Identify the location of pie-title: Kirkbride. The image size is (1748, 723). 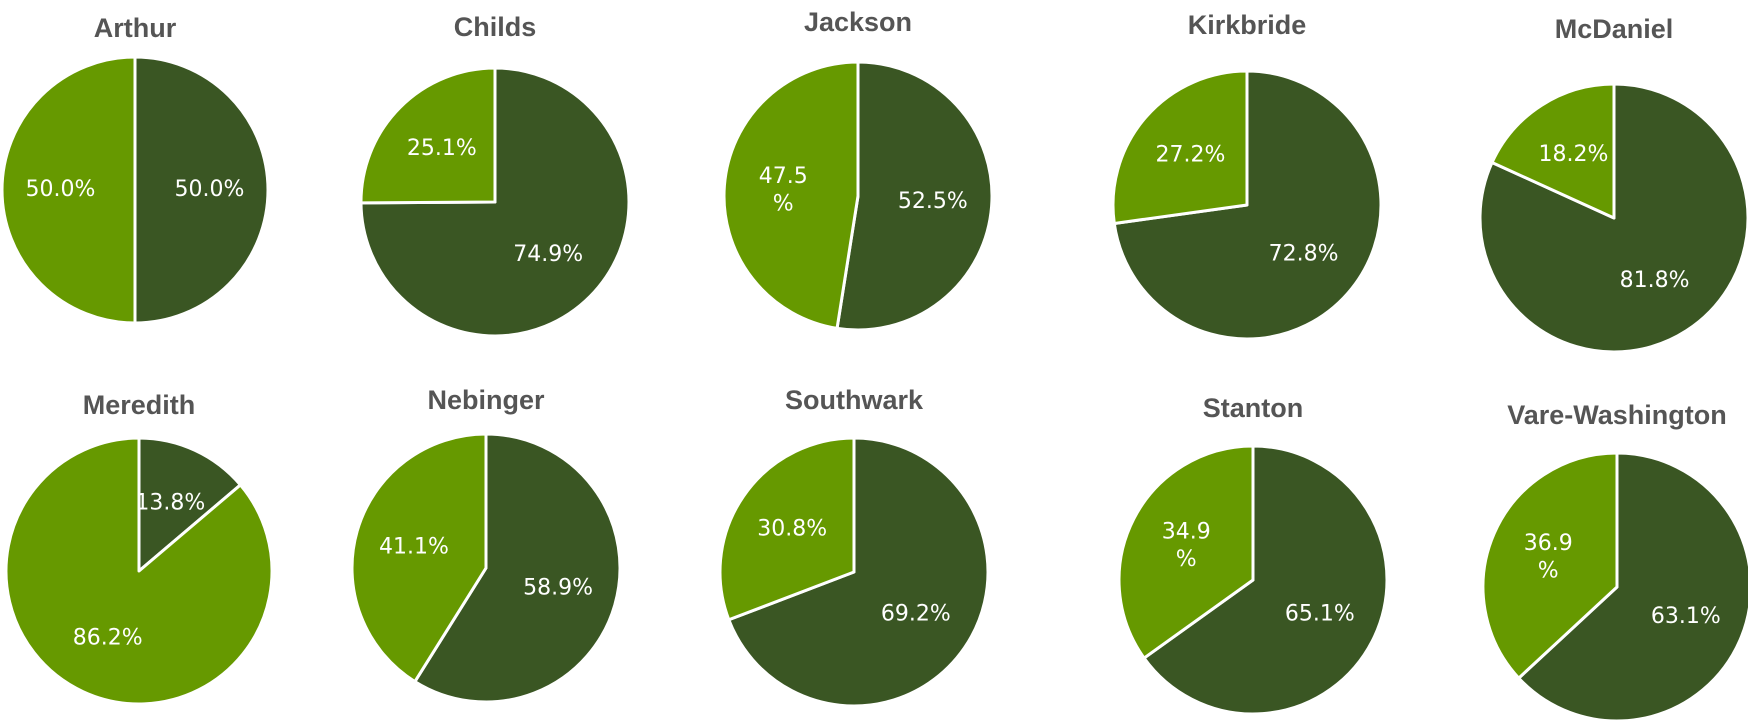
(1247, 25).